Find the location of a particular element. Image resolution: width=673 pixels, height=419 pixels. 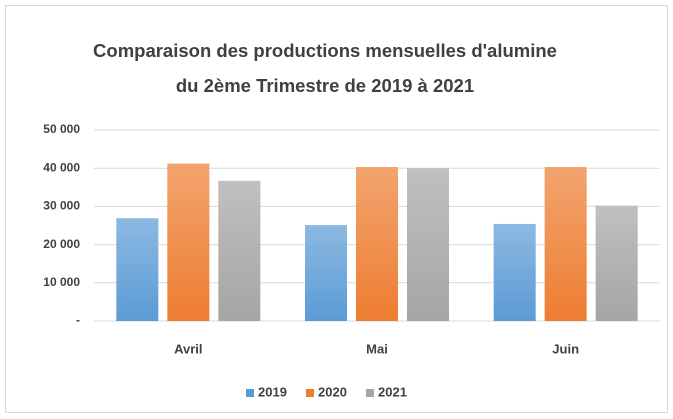

x-tick-label: Juin is located at coordinates (565, 348).